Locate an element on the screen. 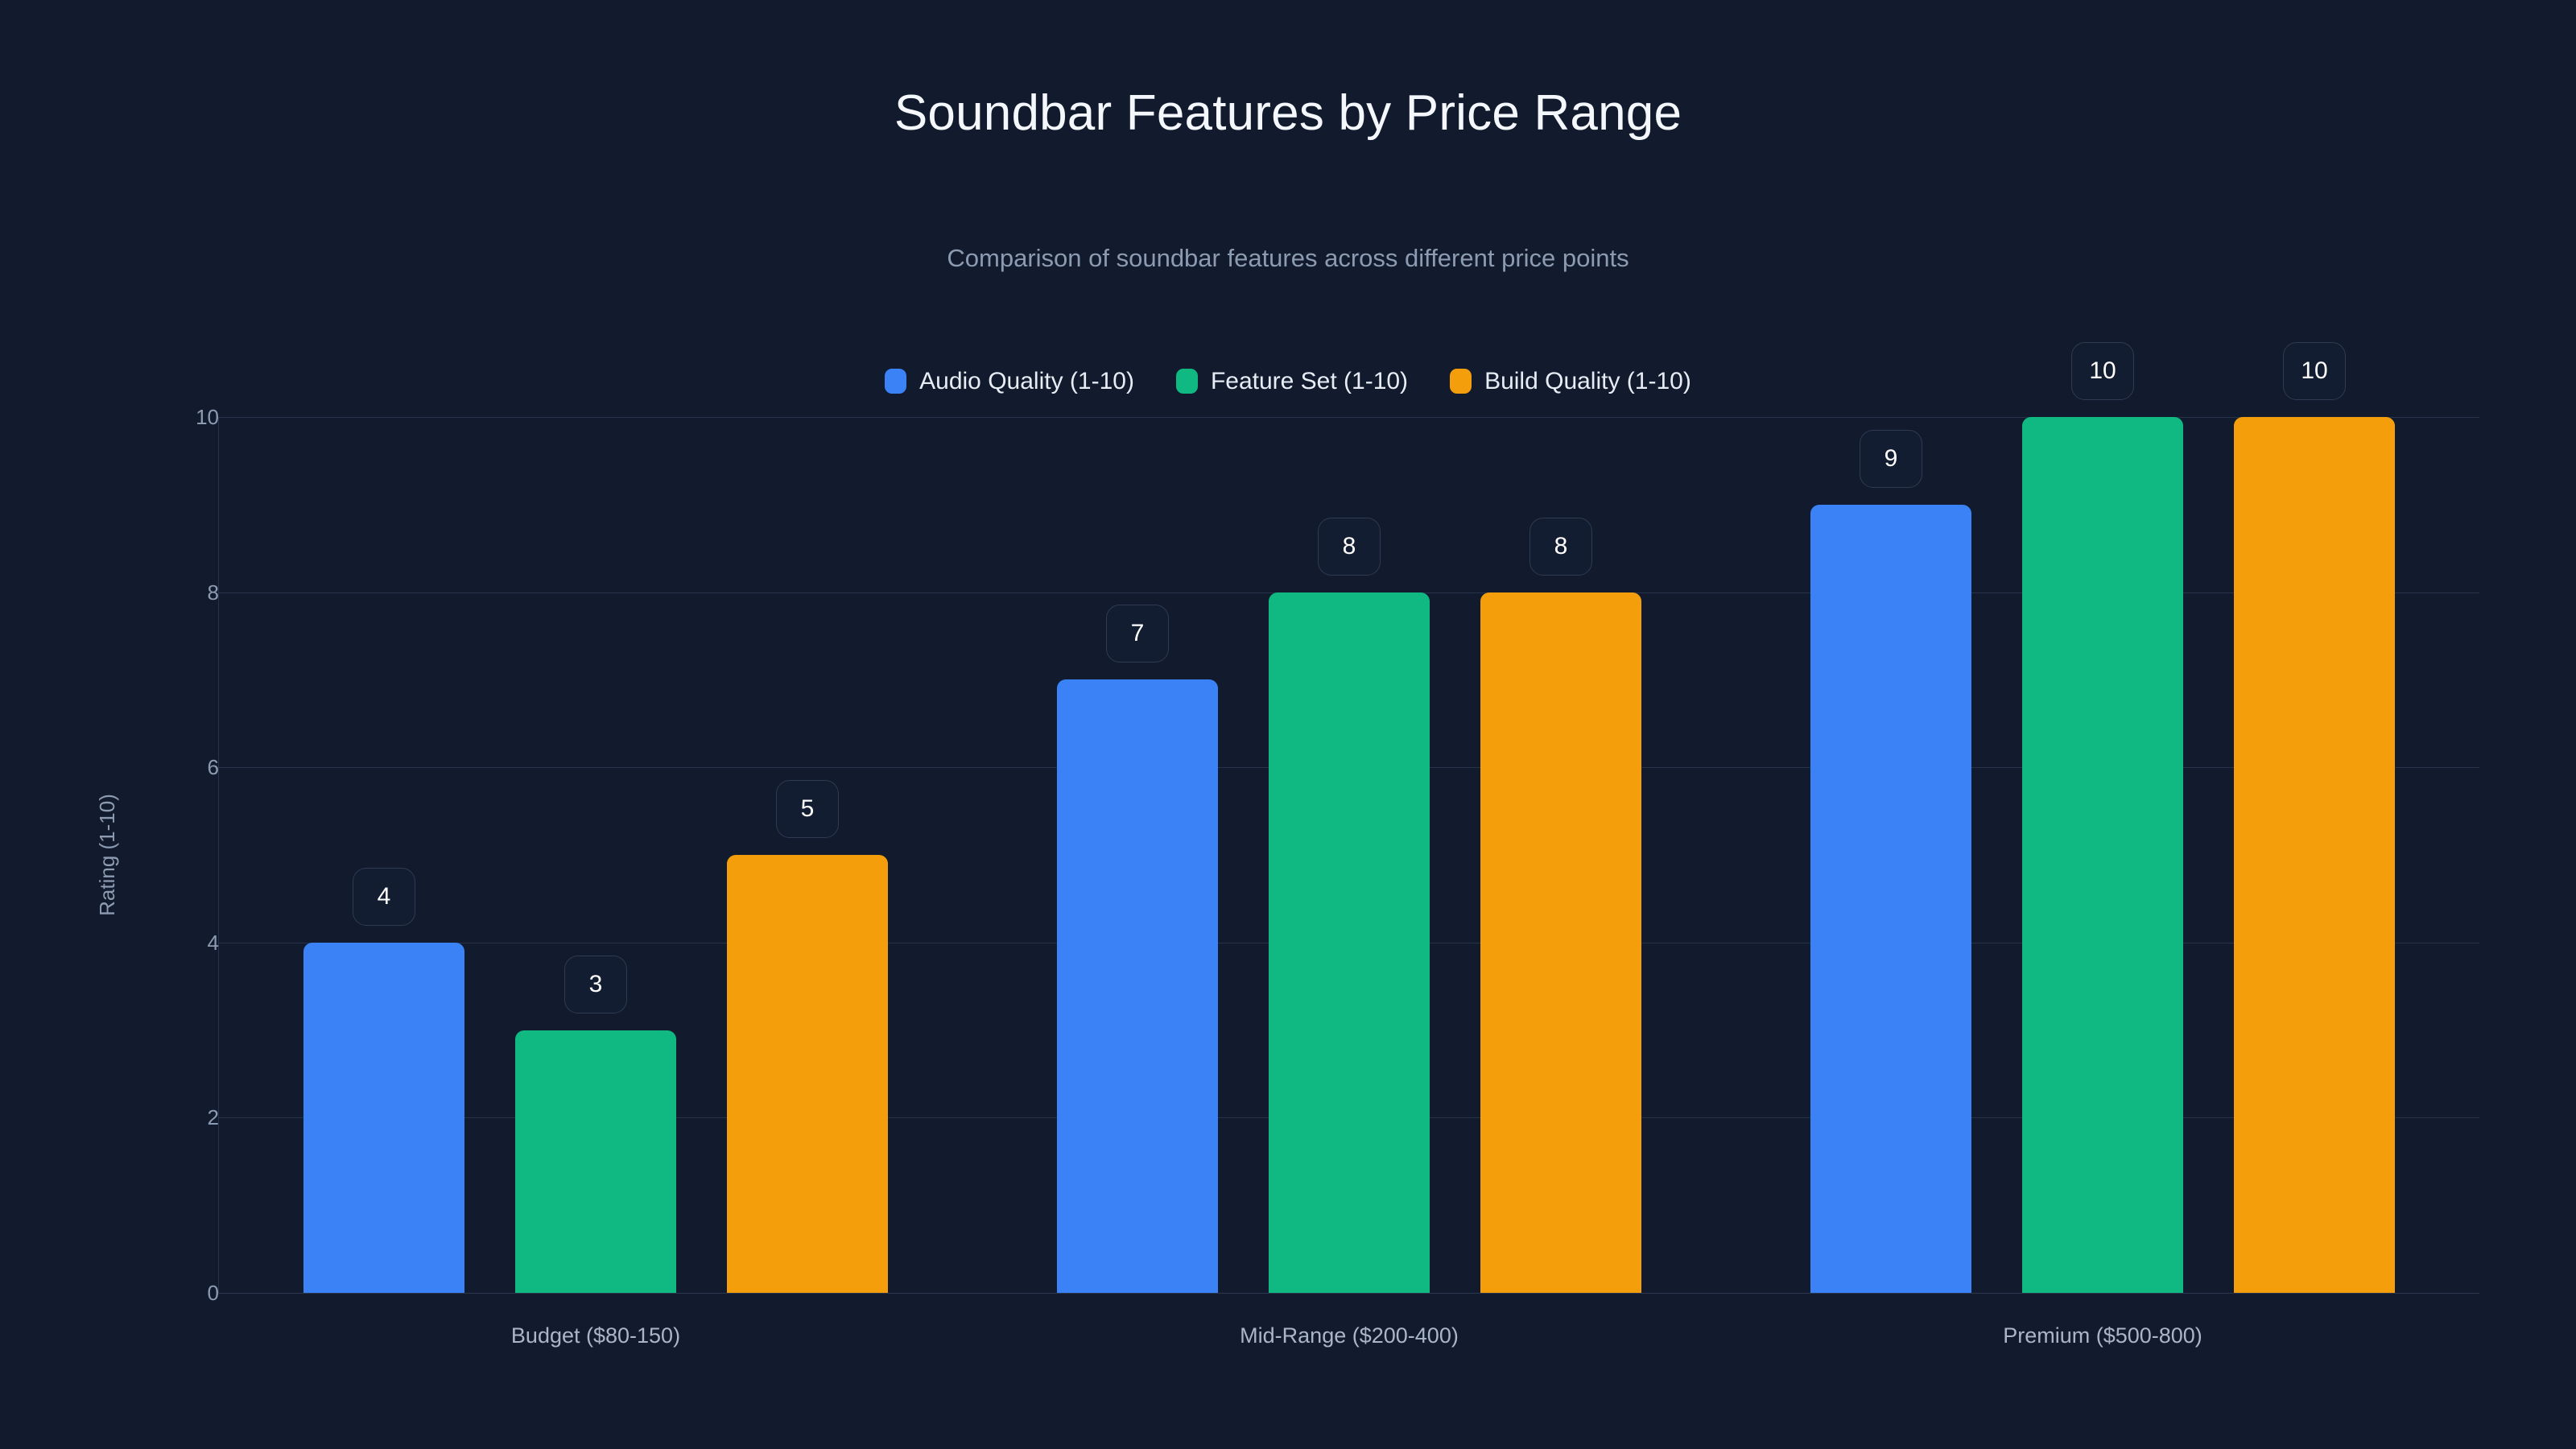 This screenshot has width=2576, height=1449. x-axis-category-label: Premium ($500-800) is located at coordinates (2102, 1335).